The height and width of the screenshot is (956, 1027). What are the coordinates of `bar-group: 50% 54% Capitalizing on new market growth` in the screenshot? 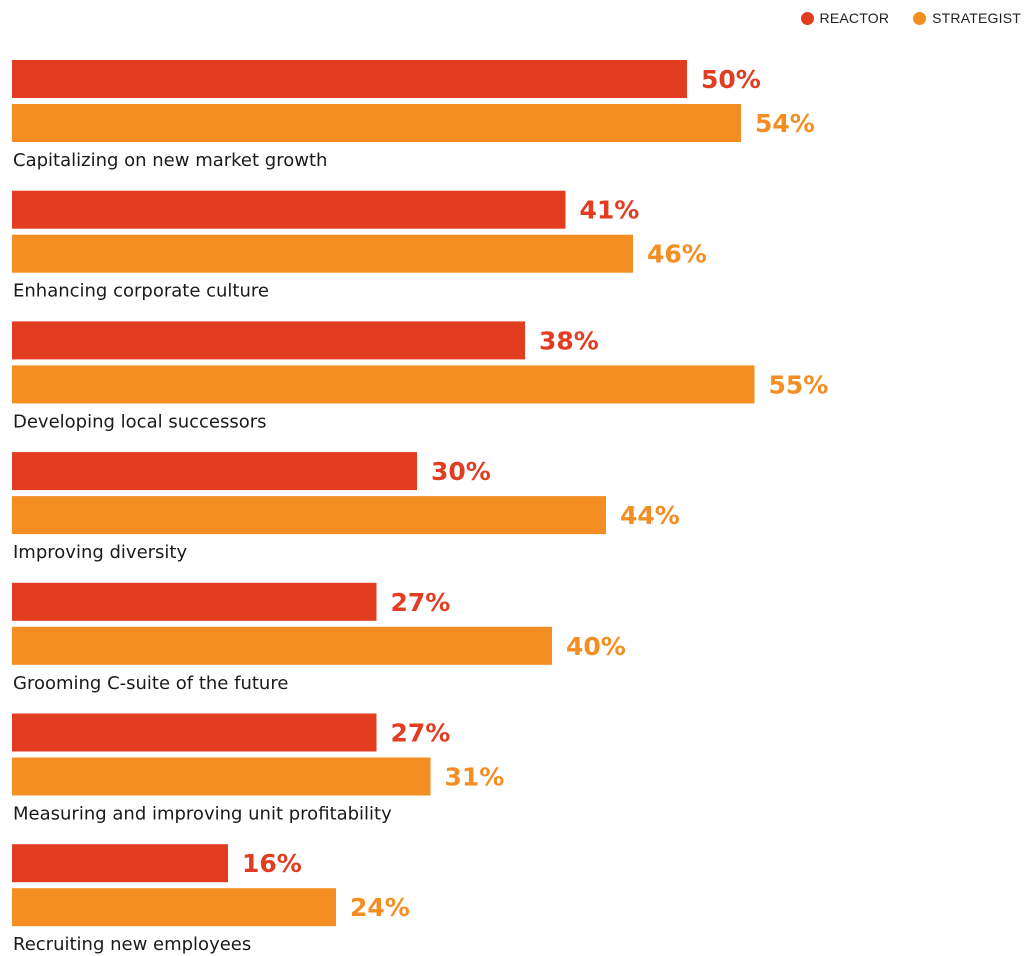 It's located at (413, 115).